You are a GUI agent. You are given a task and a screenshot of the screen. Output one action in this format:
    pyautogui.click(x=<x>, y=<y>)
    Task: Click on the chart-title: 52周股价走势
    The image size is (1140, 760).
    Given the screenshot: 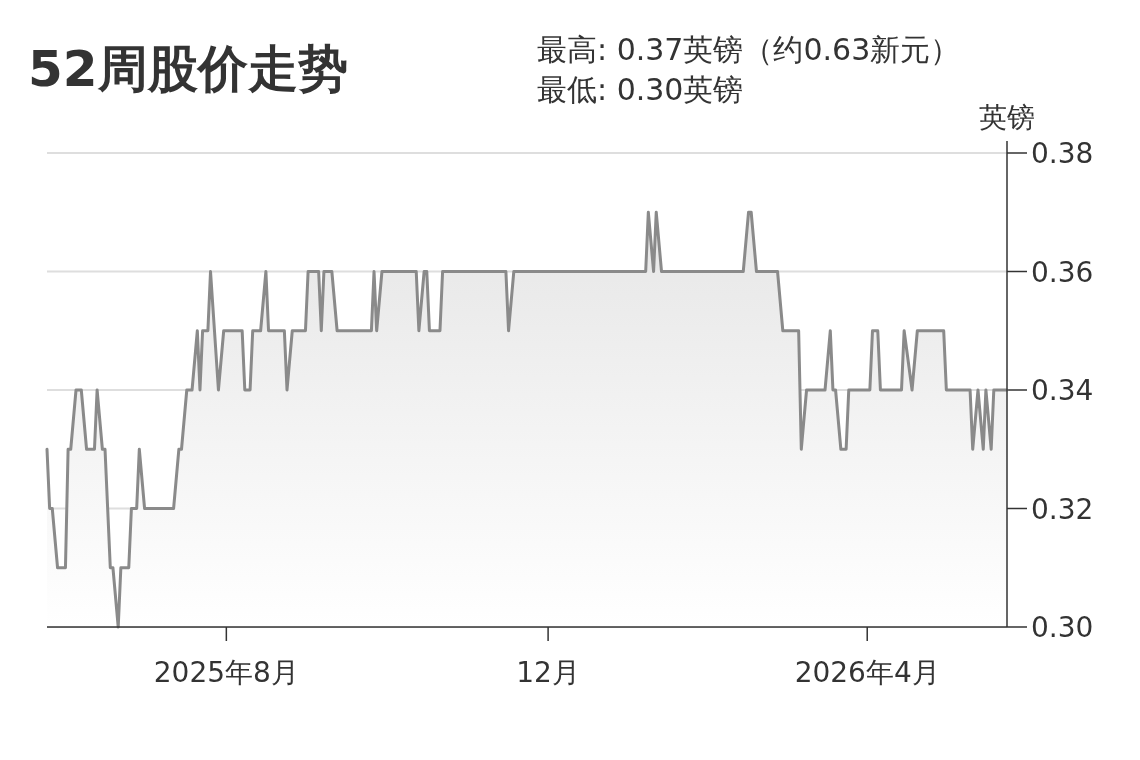 What is the action you would take?
    pyautogui.click(x=188, y=69)
    